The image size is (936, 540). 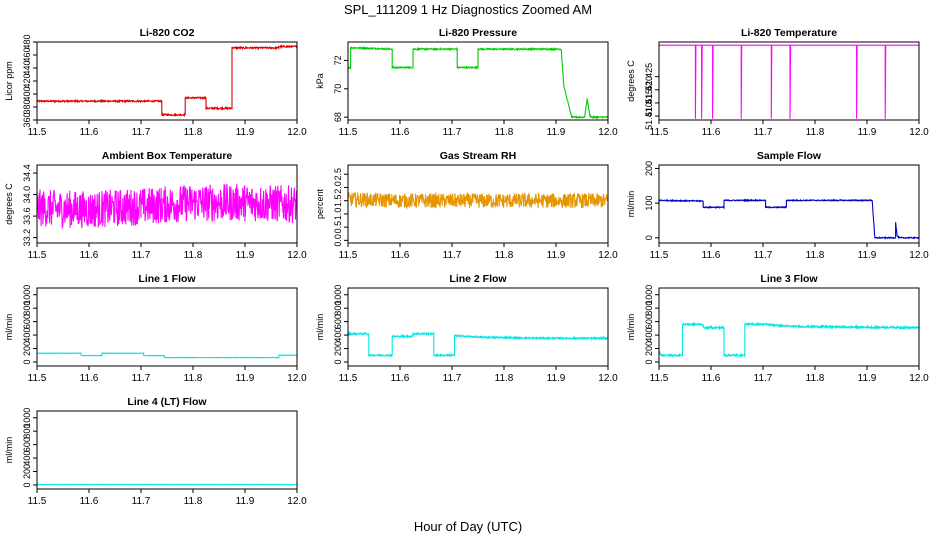 What do you see at coordinates (338, 117) in the screenshot?
I see `y-tick-label: 68` at bounding box center [338, 117].